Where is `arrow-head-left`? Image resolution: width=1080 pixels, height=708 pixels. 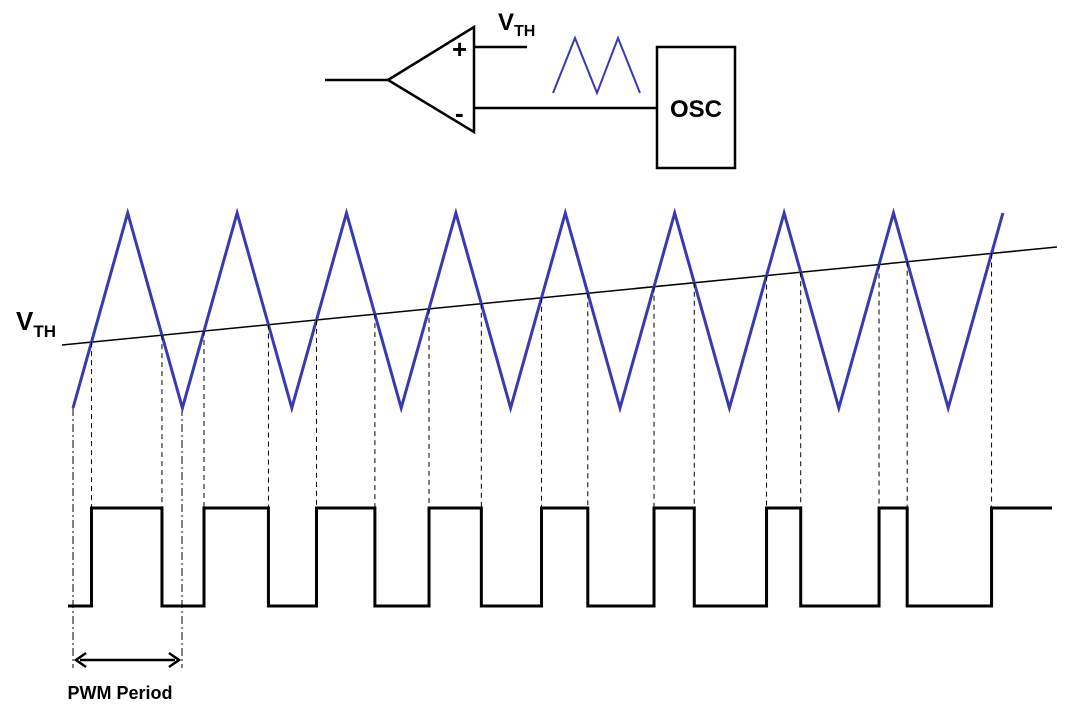
arrow-head-left is located at coordinates (80, 660).